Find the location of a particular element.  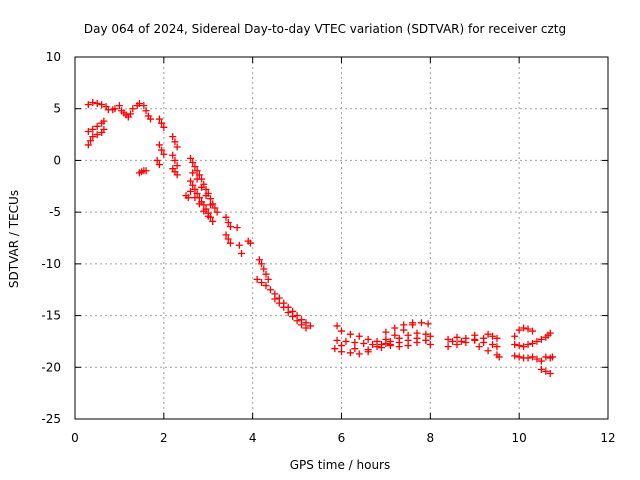

x-tick-label: 10 is located at coordinates (519, 438).